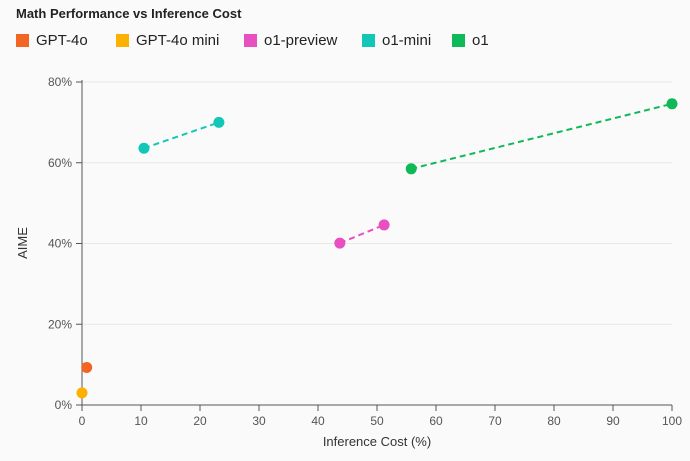  Describe the element at coordinates (554, 421) in the screenshot. I see `x-tick-label: 80` at that location.